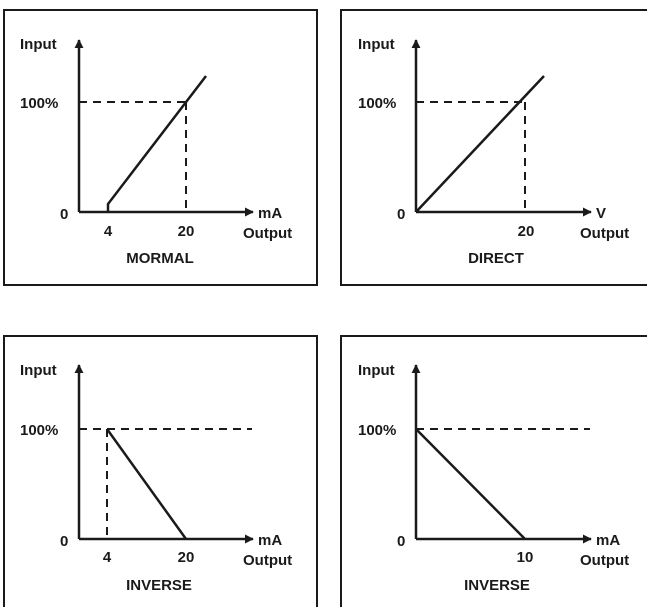  What do you see at coordinates (496, 258) in the screenshot?
I see `panel-caption: DIRECT` at bounding box center [496, 258].